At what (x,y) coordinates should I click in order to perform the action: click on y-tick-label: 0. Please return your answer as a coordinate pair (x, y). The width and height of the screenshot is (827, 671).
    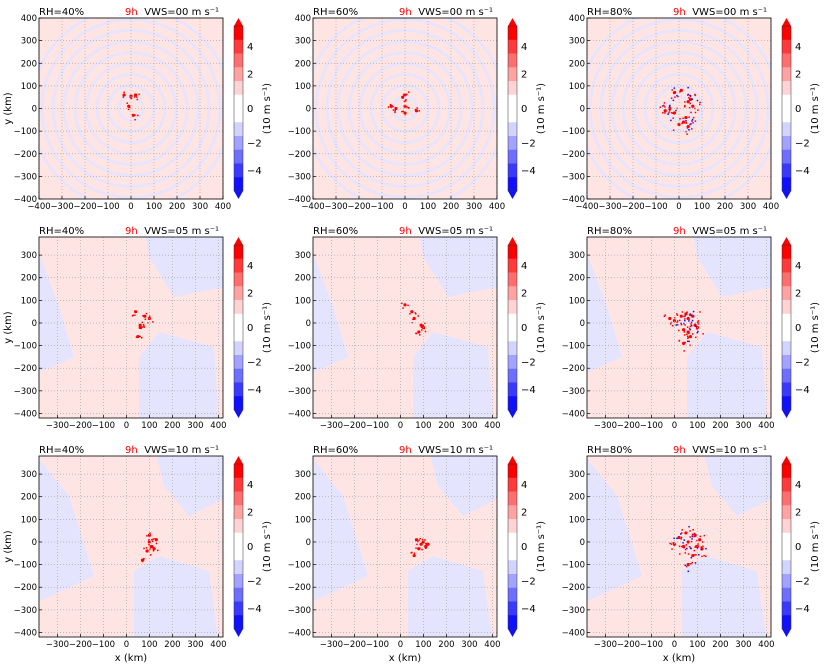
    Looking at the image, I should click on (582, 543).